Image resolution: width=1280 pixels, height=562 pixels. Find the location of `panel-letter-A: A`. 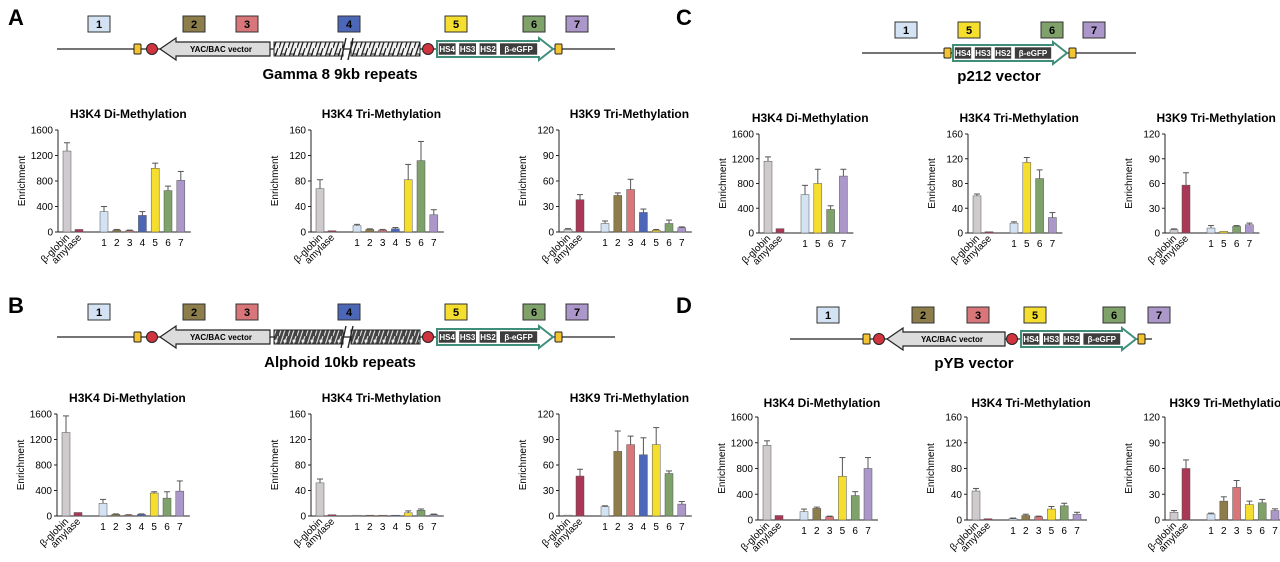

panel-letter-A: A is located at coordinates (16, 17).